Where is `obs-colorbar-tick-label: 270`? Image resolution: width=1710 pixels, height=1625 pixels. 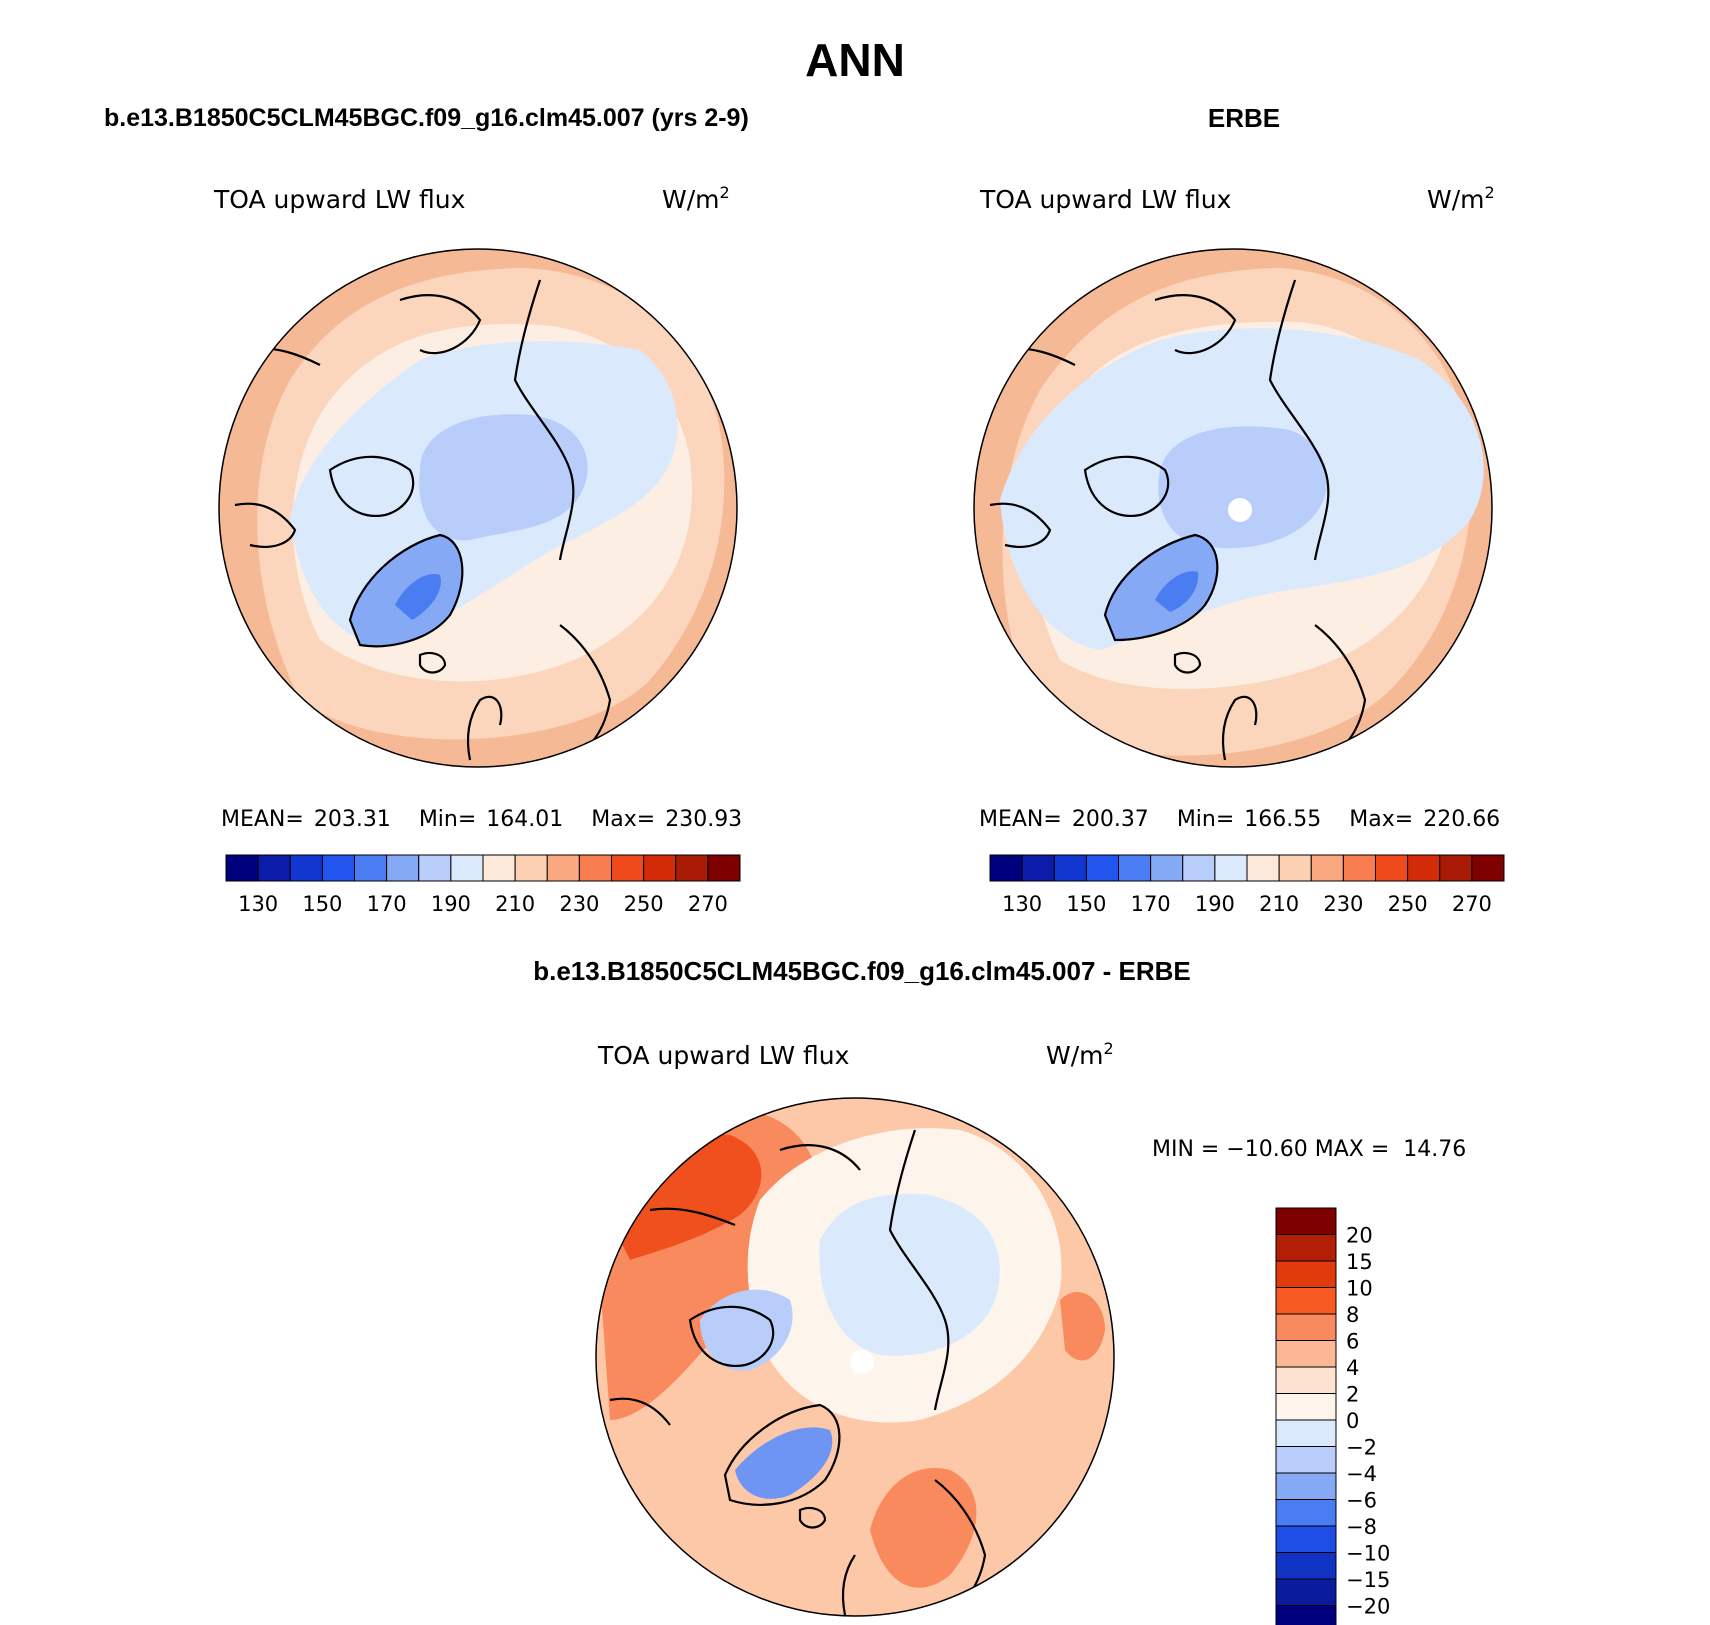 obs-colorbar-tick-label: 270 is located at coordinates (1472, 904).